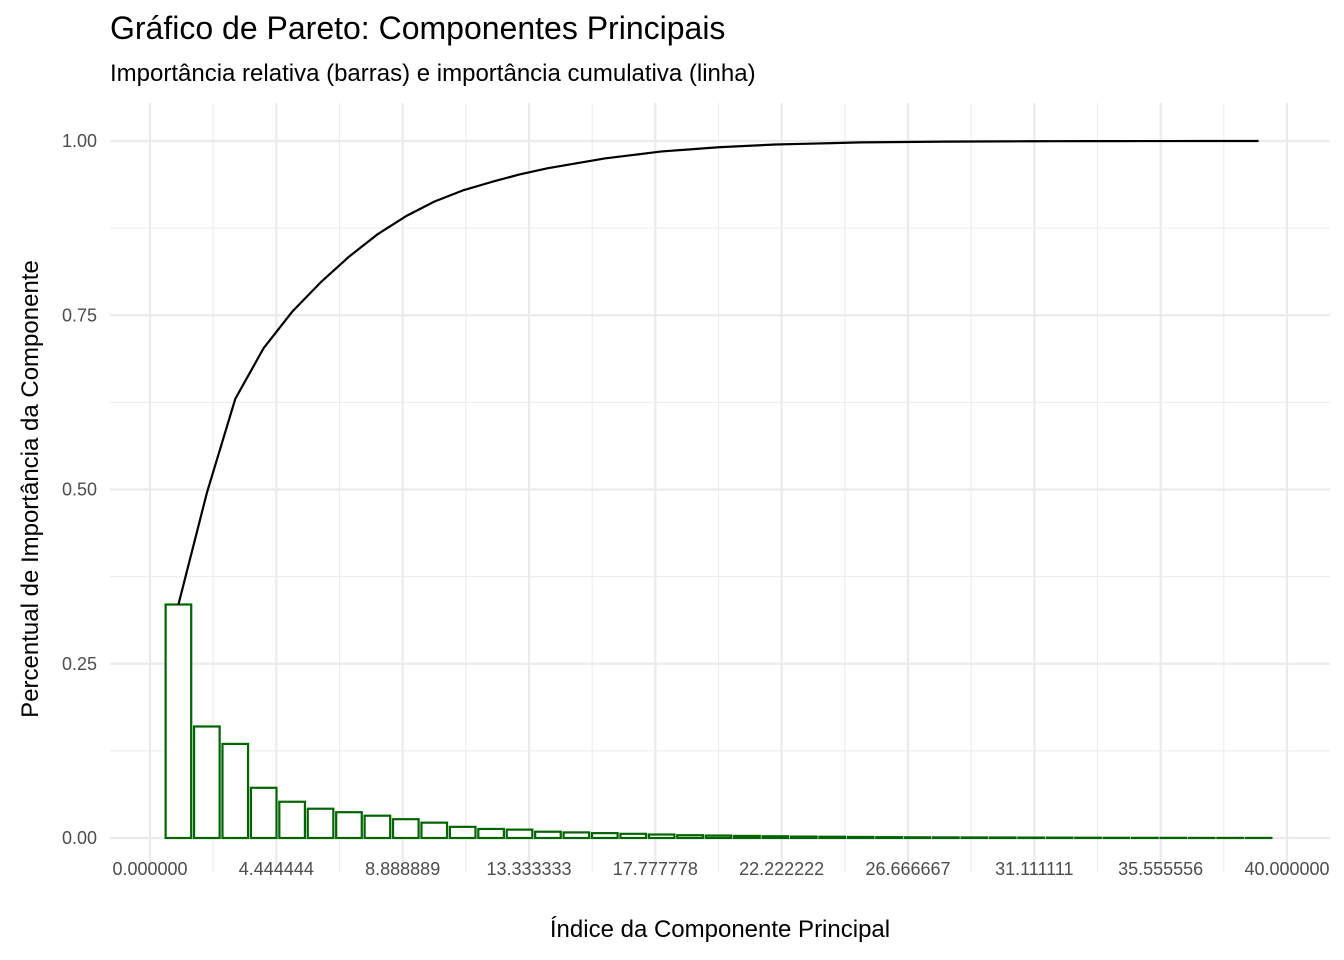  Describe the element at coordinates (276, 869) in the screenshot. I see `x-tick-label: 4.444444` at that location.